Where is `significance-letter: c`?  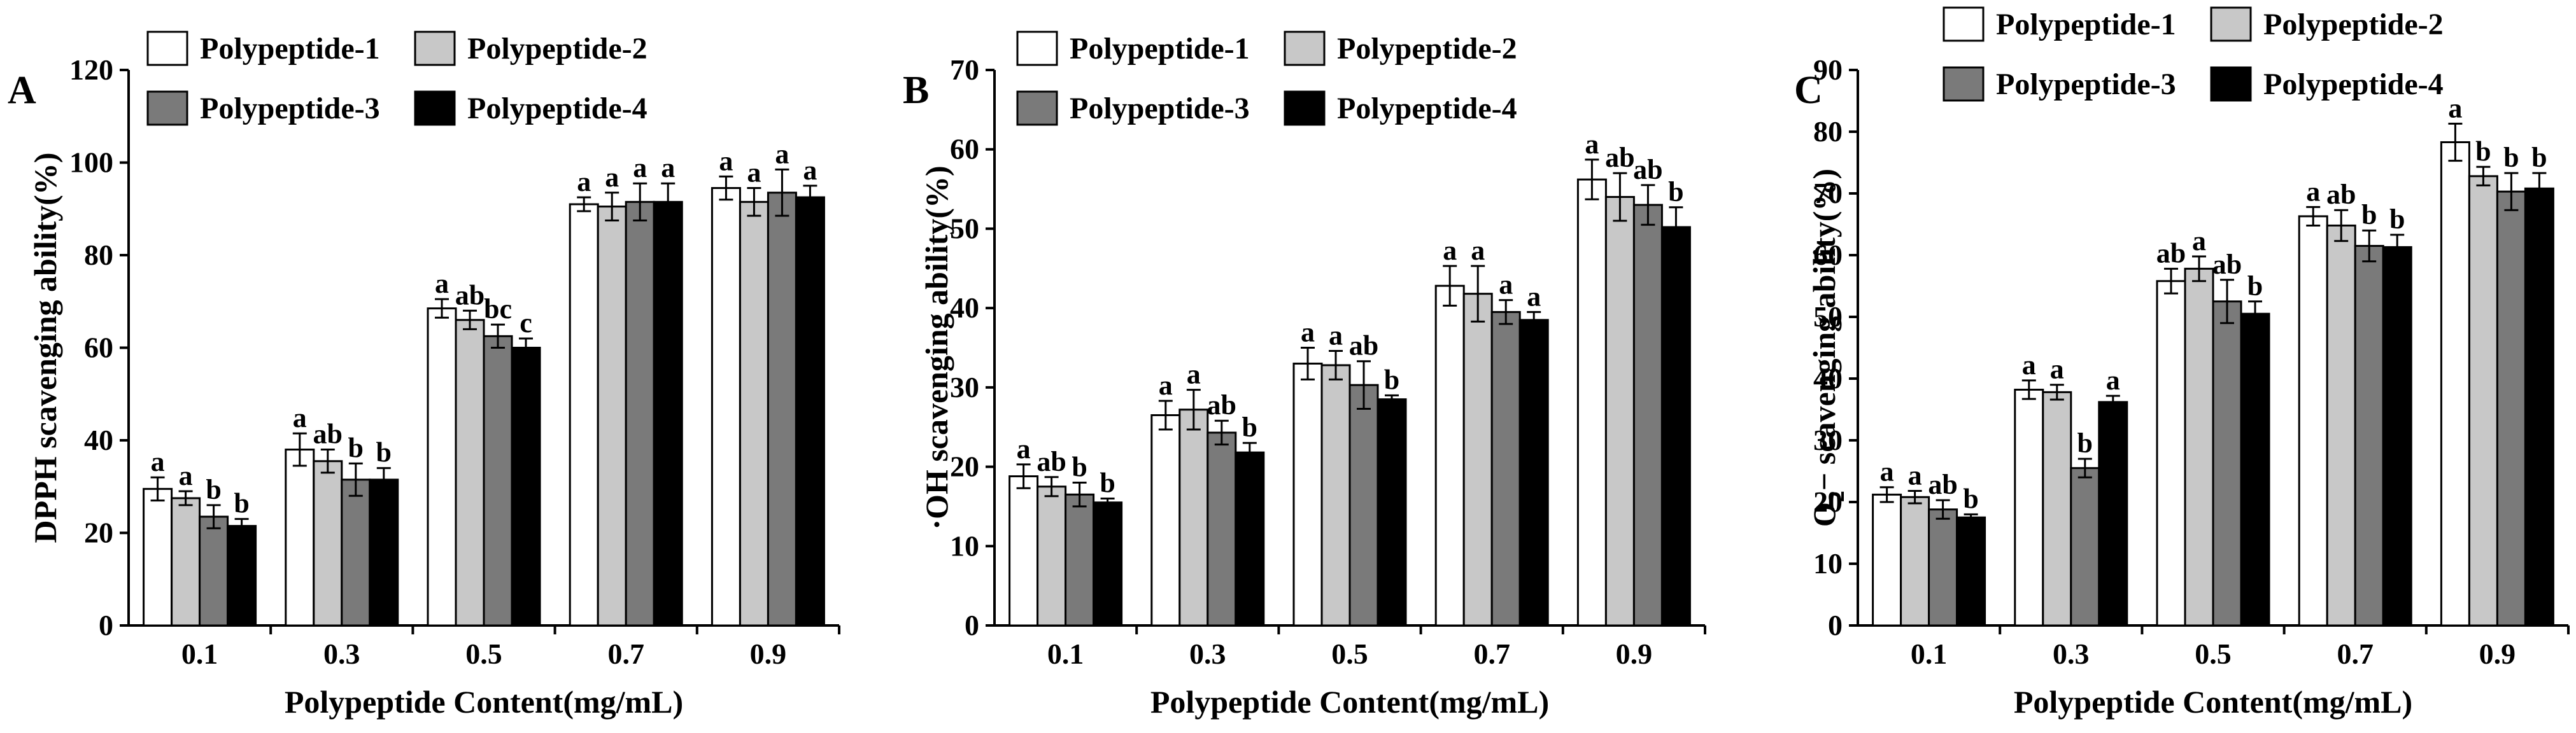
significance-letter: c is located at coordinates (526, 323).